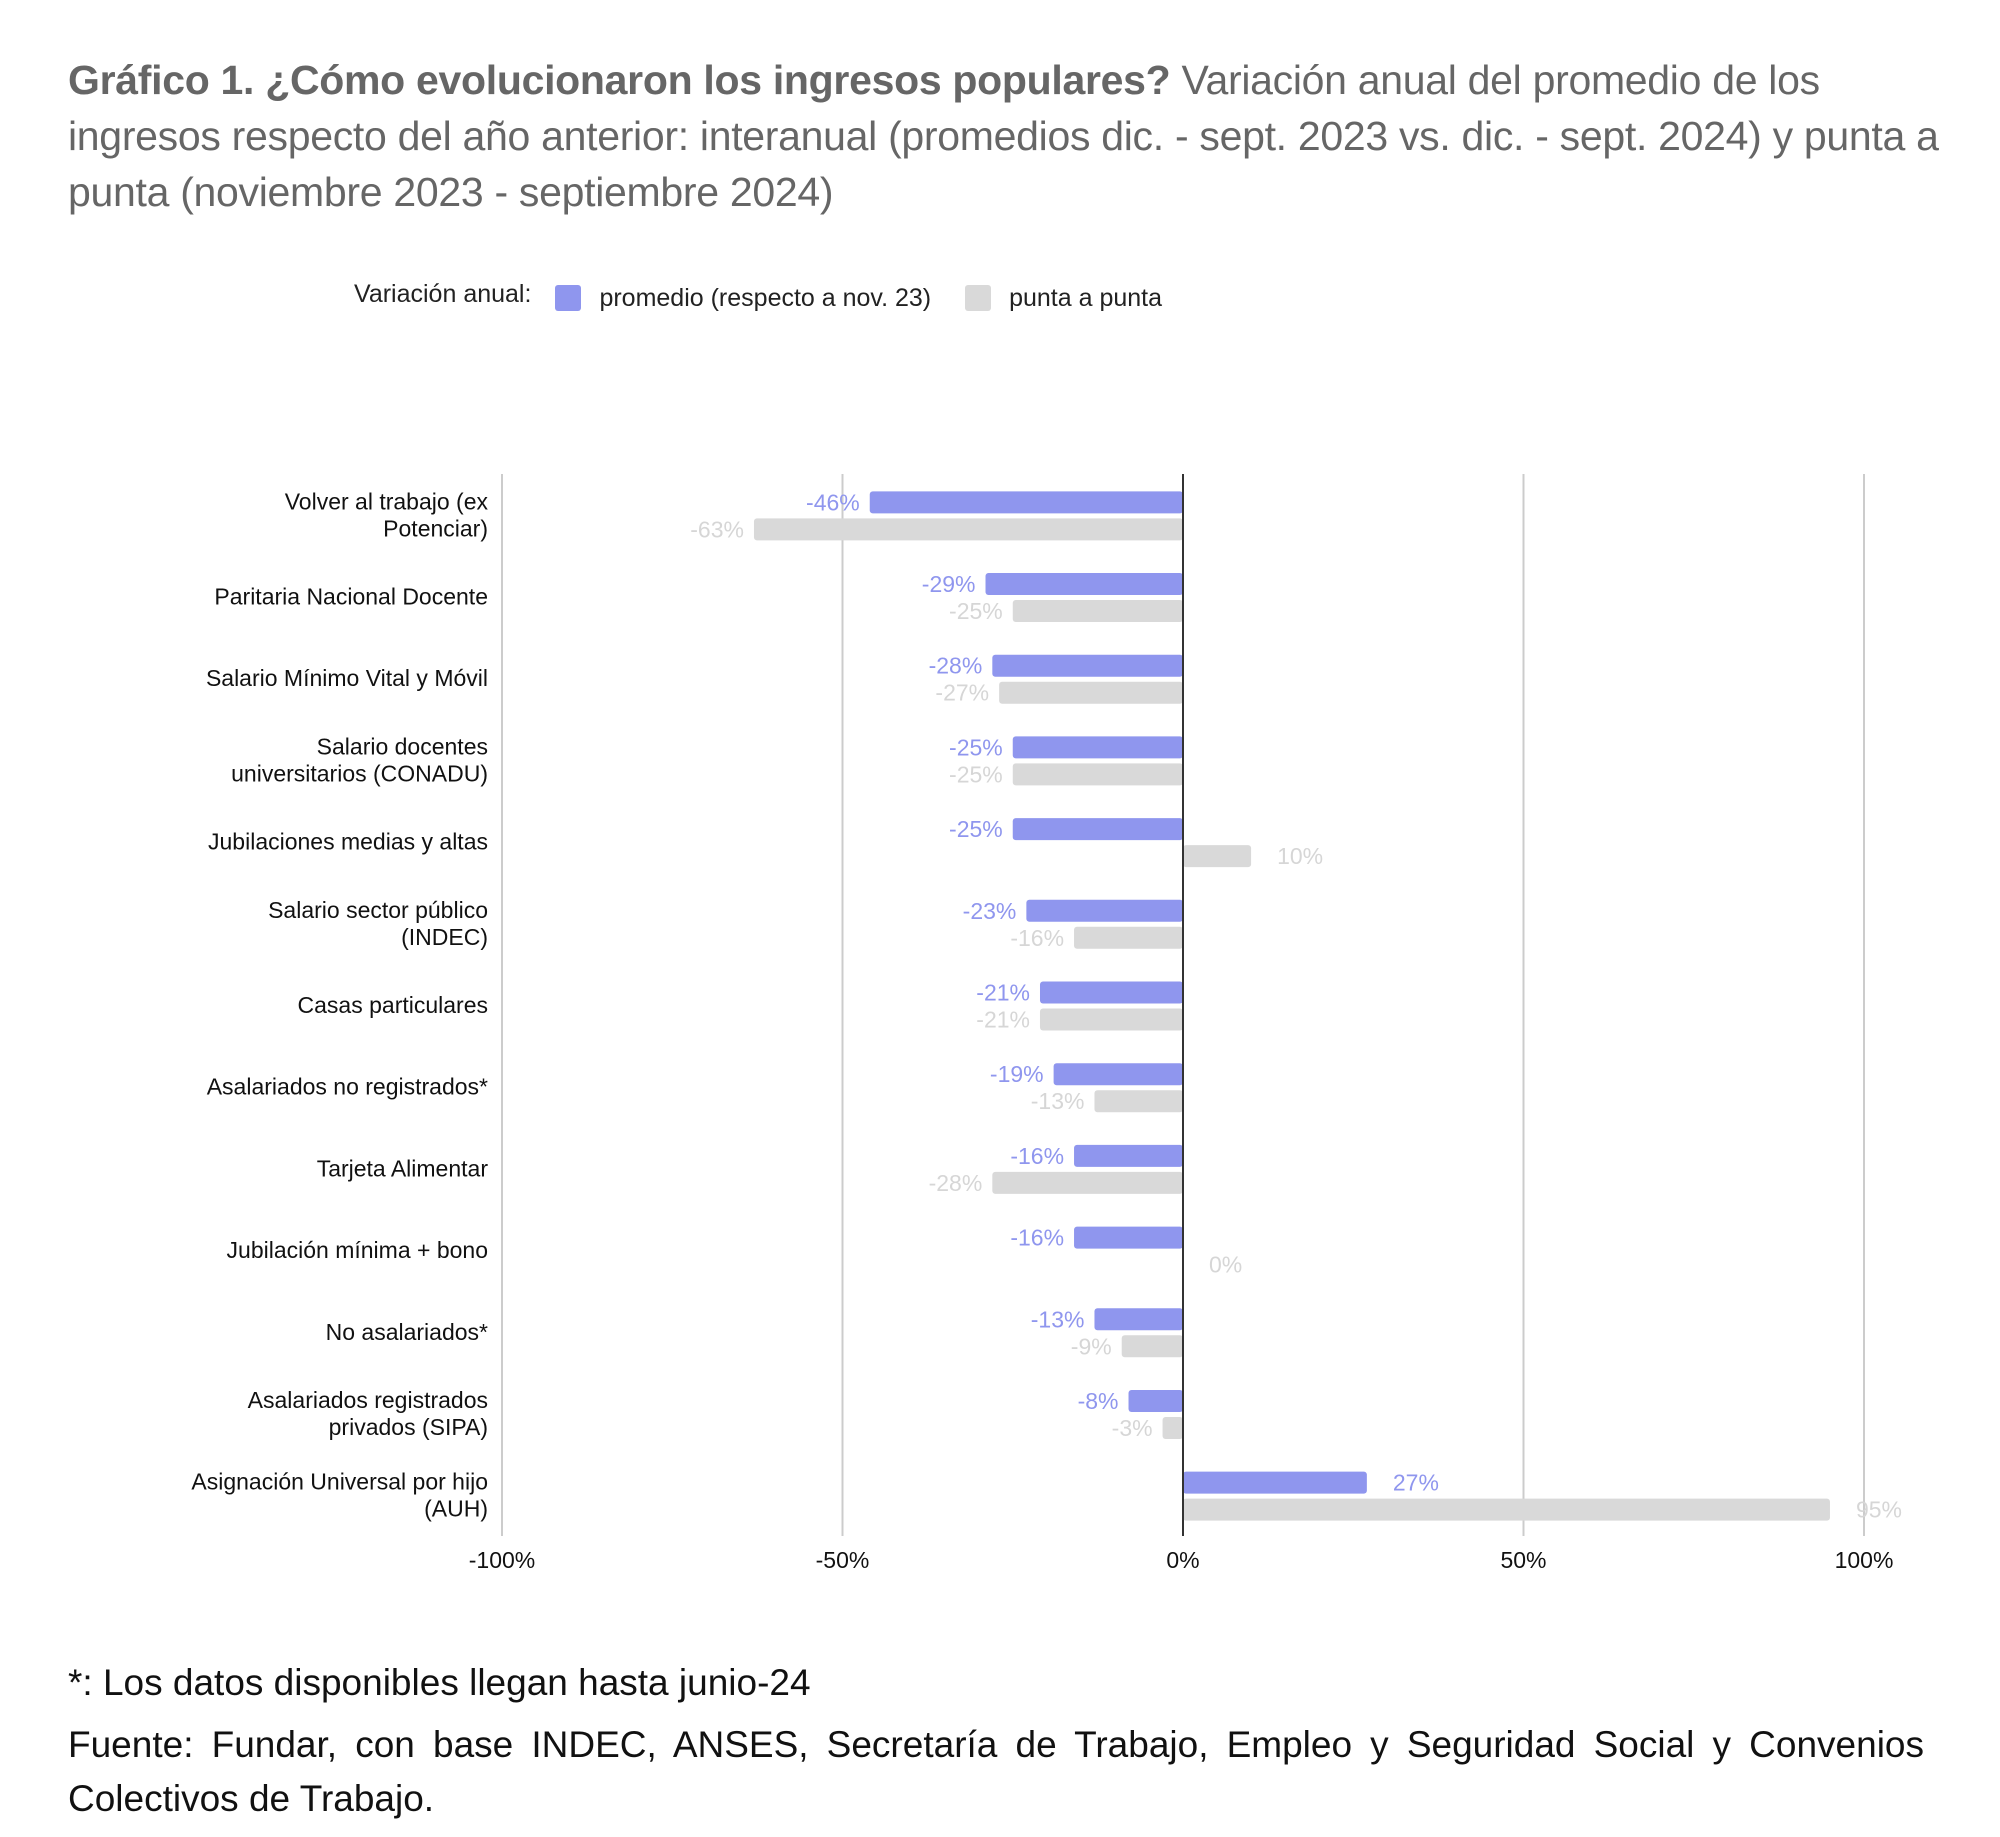 The image size is (2000, 1837). What do you see at coordinates (502, 1560) in the screenshot?
I see `x-tick-label: -100%` at bounding box center [502, 1560].